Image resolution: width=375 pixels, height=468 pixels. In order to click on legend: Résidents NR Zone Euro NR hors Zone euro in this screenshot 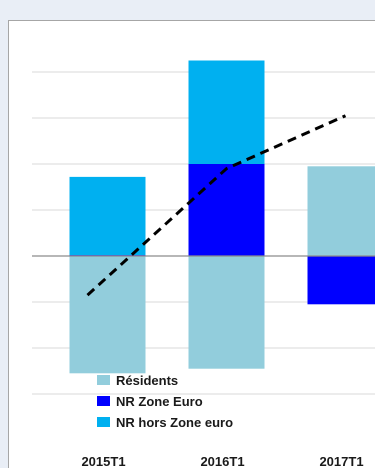, I will do `click(165, 401)`.